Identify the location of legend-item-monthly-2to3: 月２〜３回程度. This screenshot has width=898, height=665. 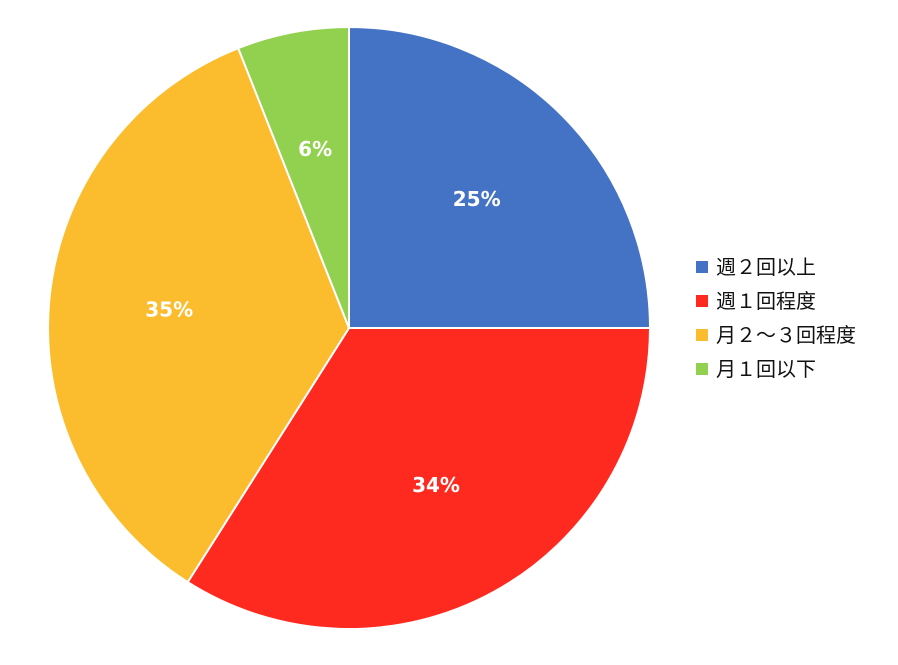
(793, 335).